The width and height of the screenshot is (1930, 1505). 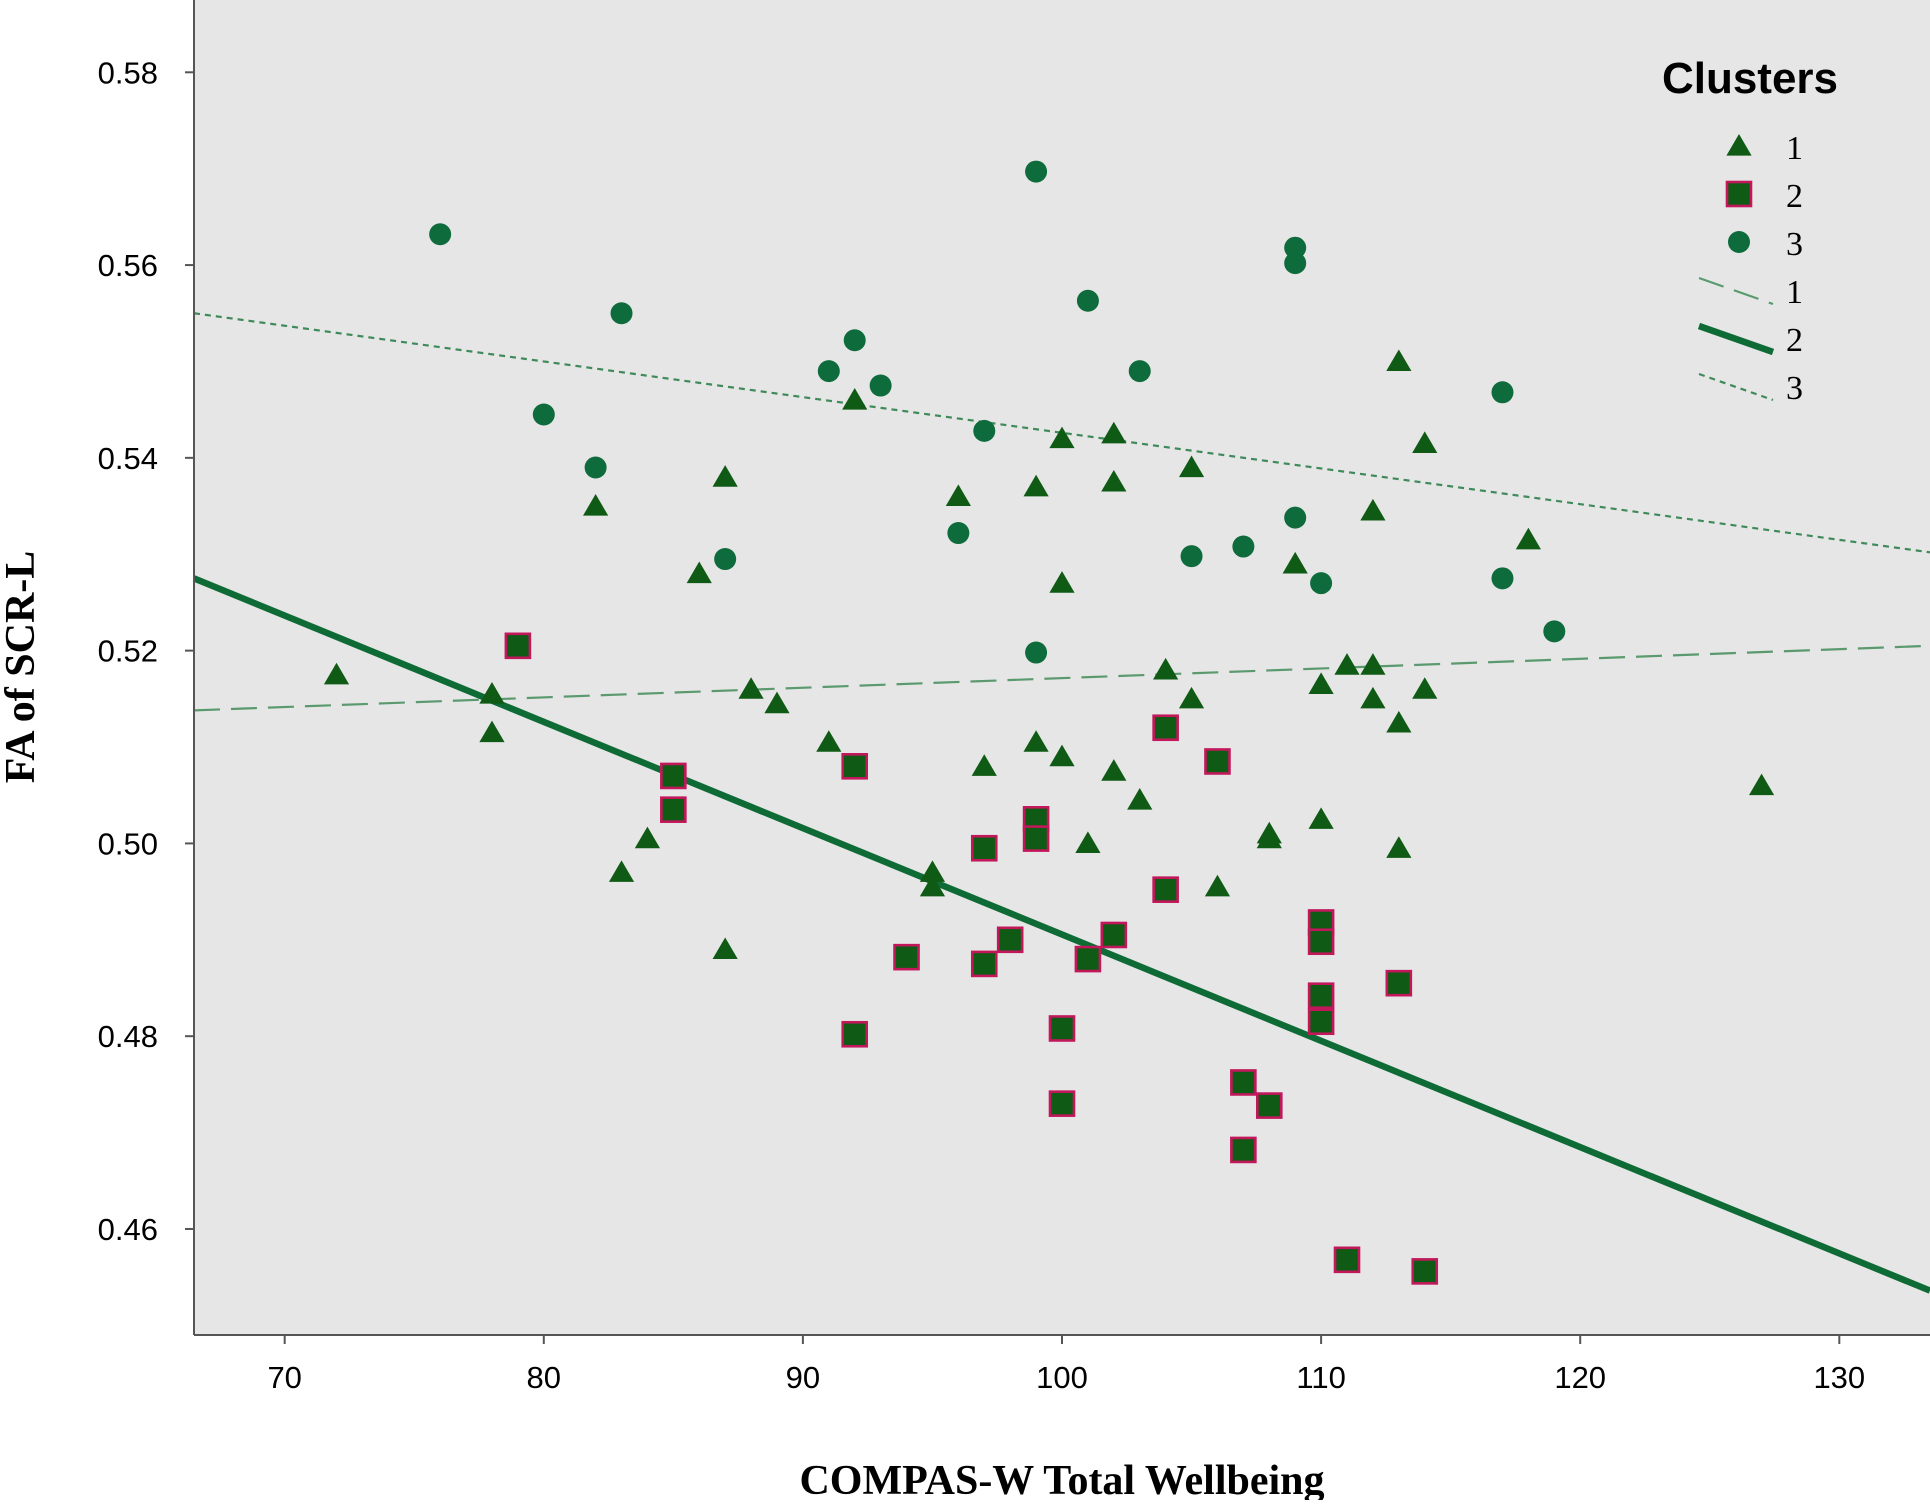 What do you see at coordinates (803, 1377) in the screenshot?
I see `x-tick-label: 90` at bounding box center [803, 1377].